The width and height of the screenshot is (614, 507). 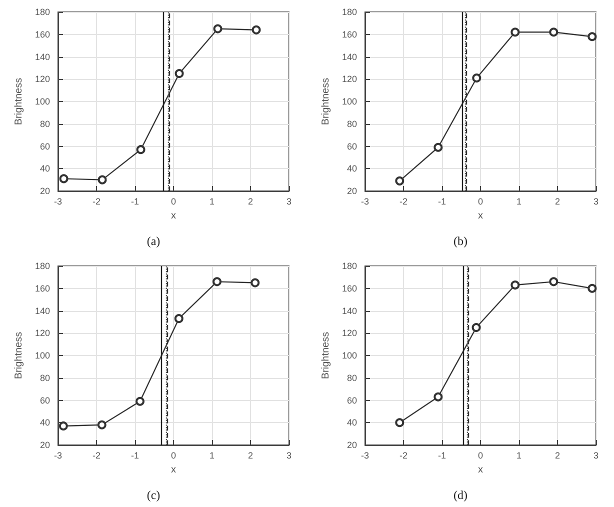 I want to click on text: (d), so click(x=461, y=495).